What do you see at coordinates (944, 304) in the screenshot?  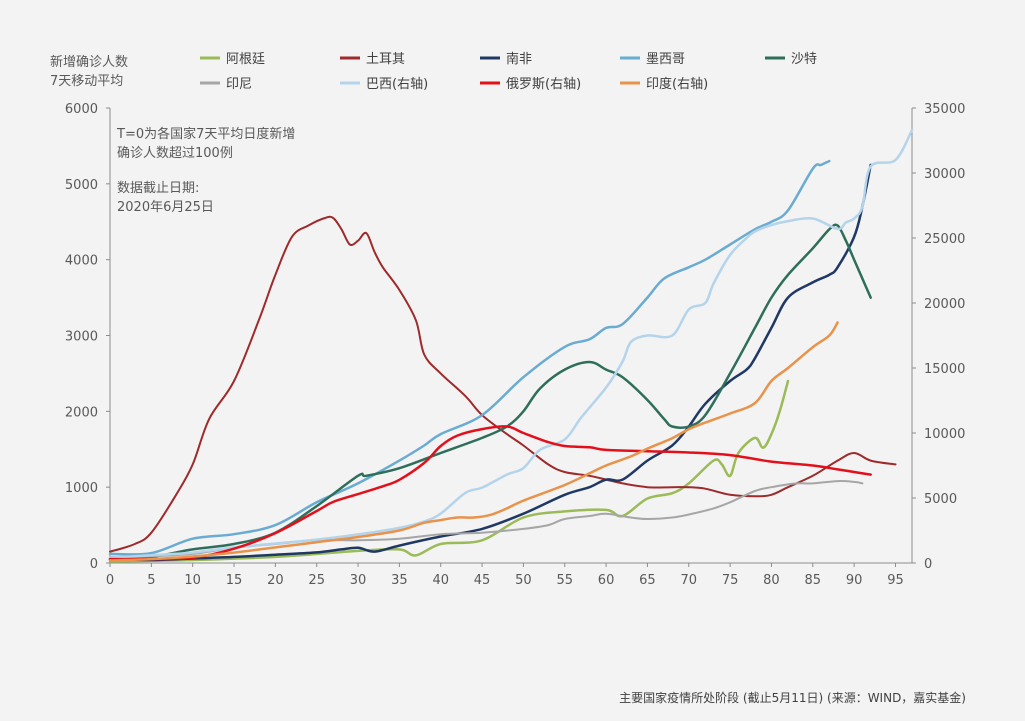 I see `right-y-tick-label: 20000` at bounding box center [944, 304].